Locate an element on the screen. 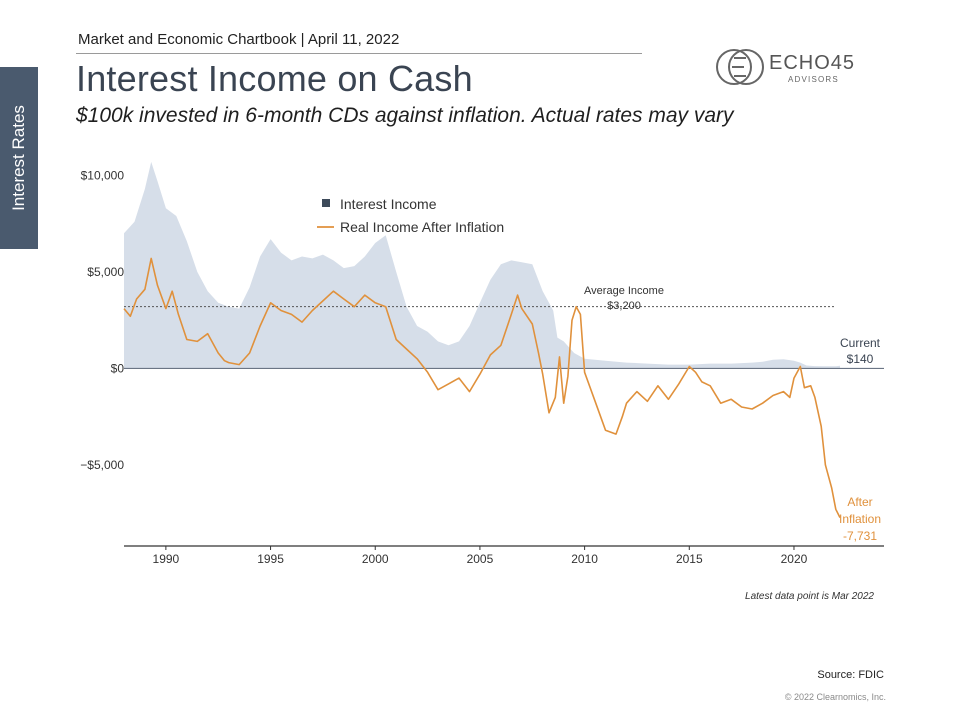 Image resolution: width=960 pixels, height=720 pixels. x-tick-label: 2010 is located at coordinates (584, 559).